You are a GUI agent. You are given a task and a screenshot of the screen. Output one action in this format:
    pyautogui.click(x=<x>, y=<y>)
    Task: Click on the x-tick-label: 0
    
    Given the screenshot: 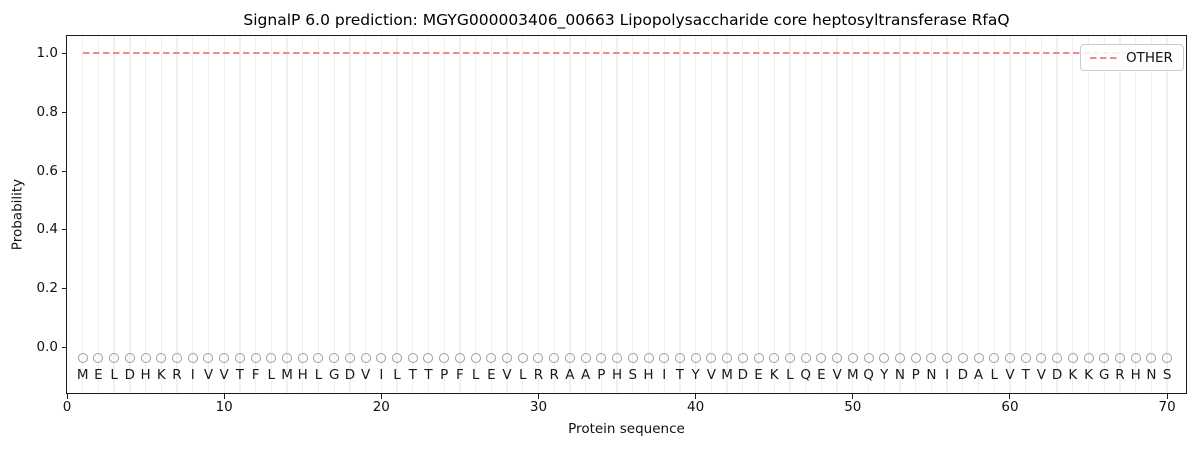 What is the action you would take?
    pyautogui.click(x=67, y=407)
    